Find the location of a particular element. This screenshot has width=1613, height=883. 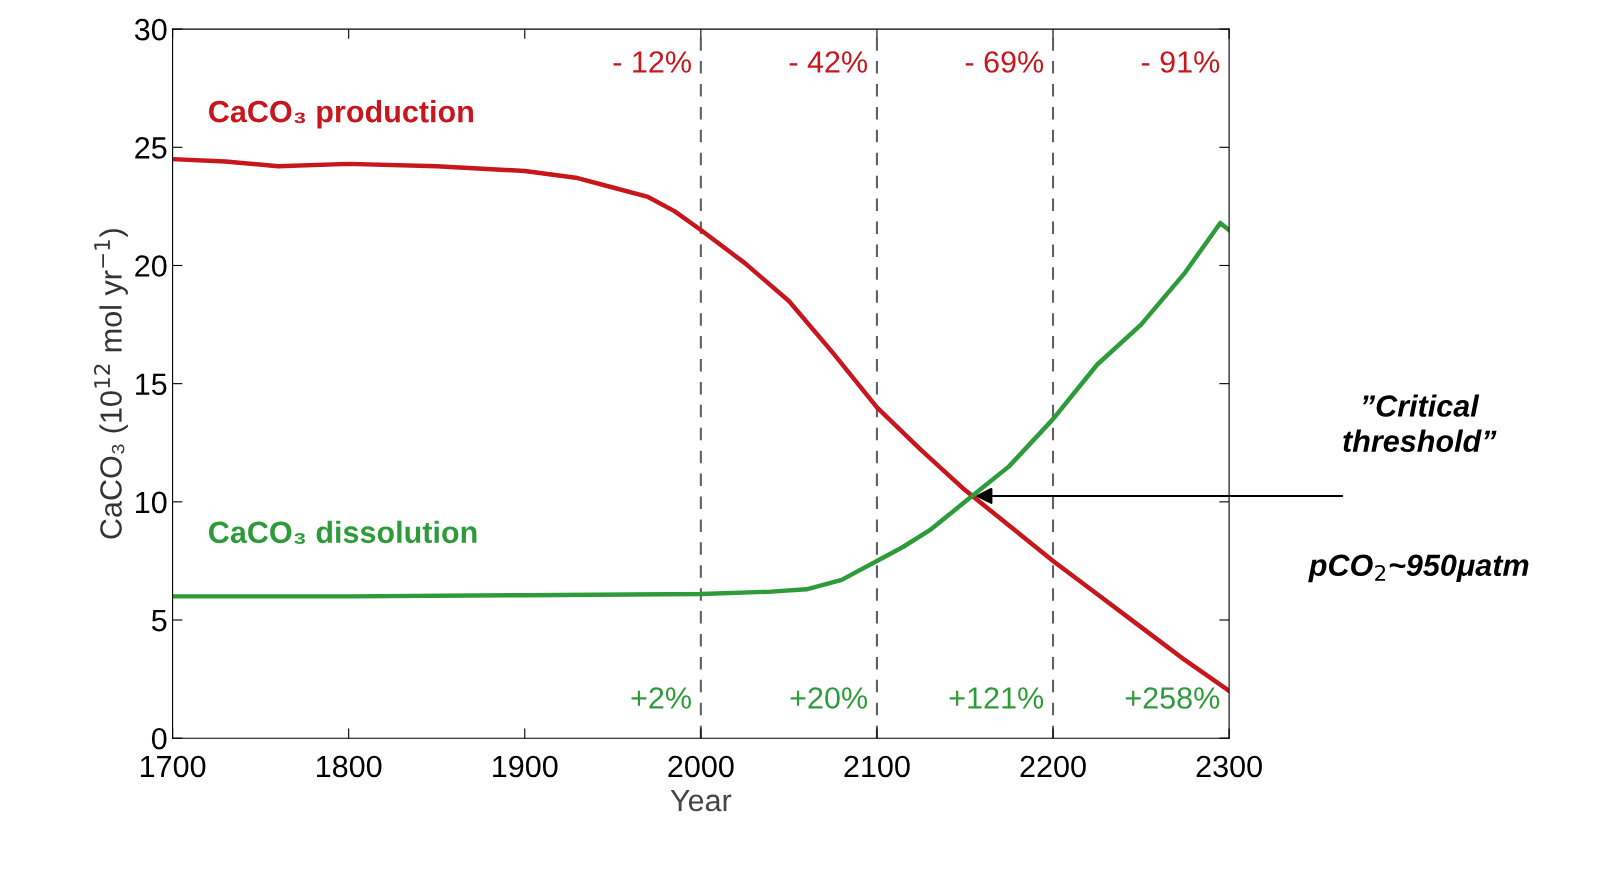

x-tick-label: 2000 is located at coordinates (701, 766).